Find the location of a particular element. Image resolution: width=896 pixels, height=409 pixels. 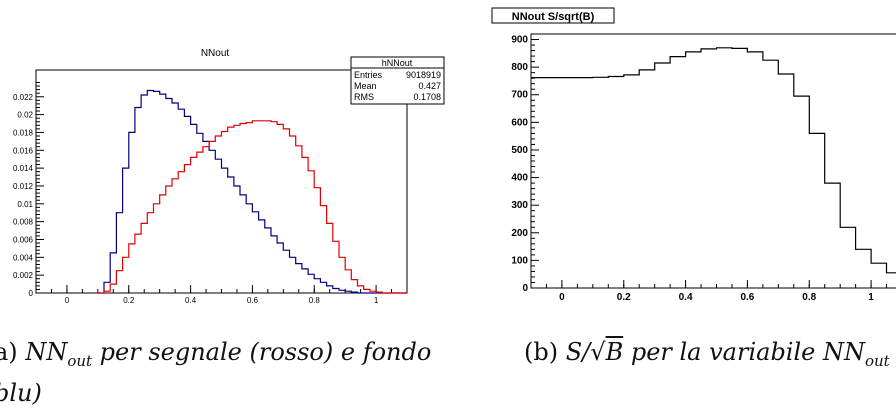

caption-b: (b) S/√B per la variabile NNout is located at coordinates (707, 356).